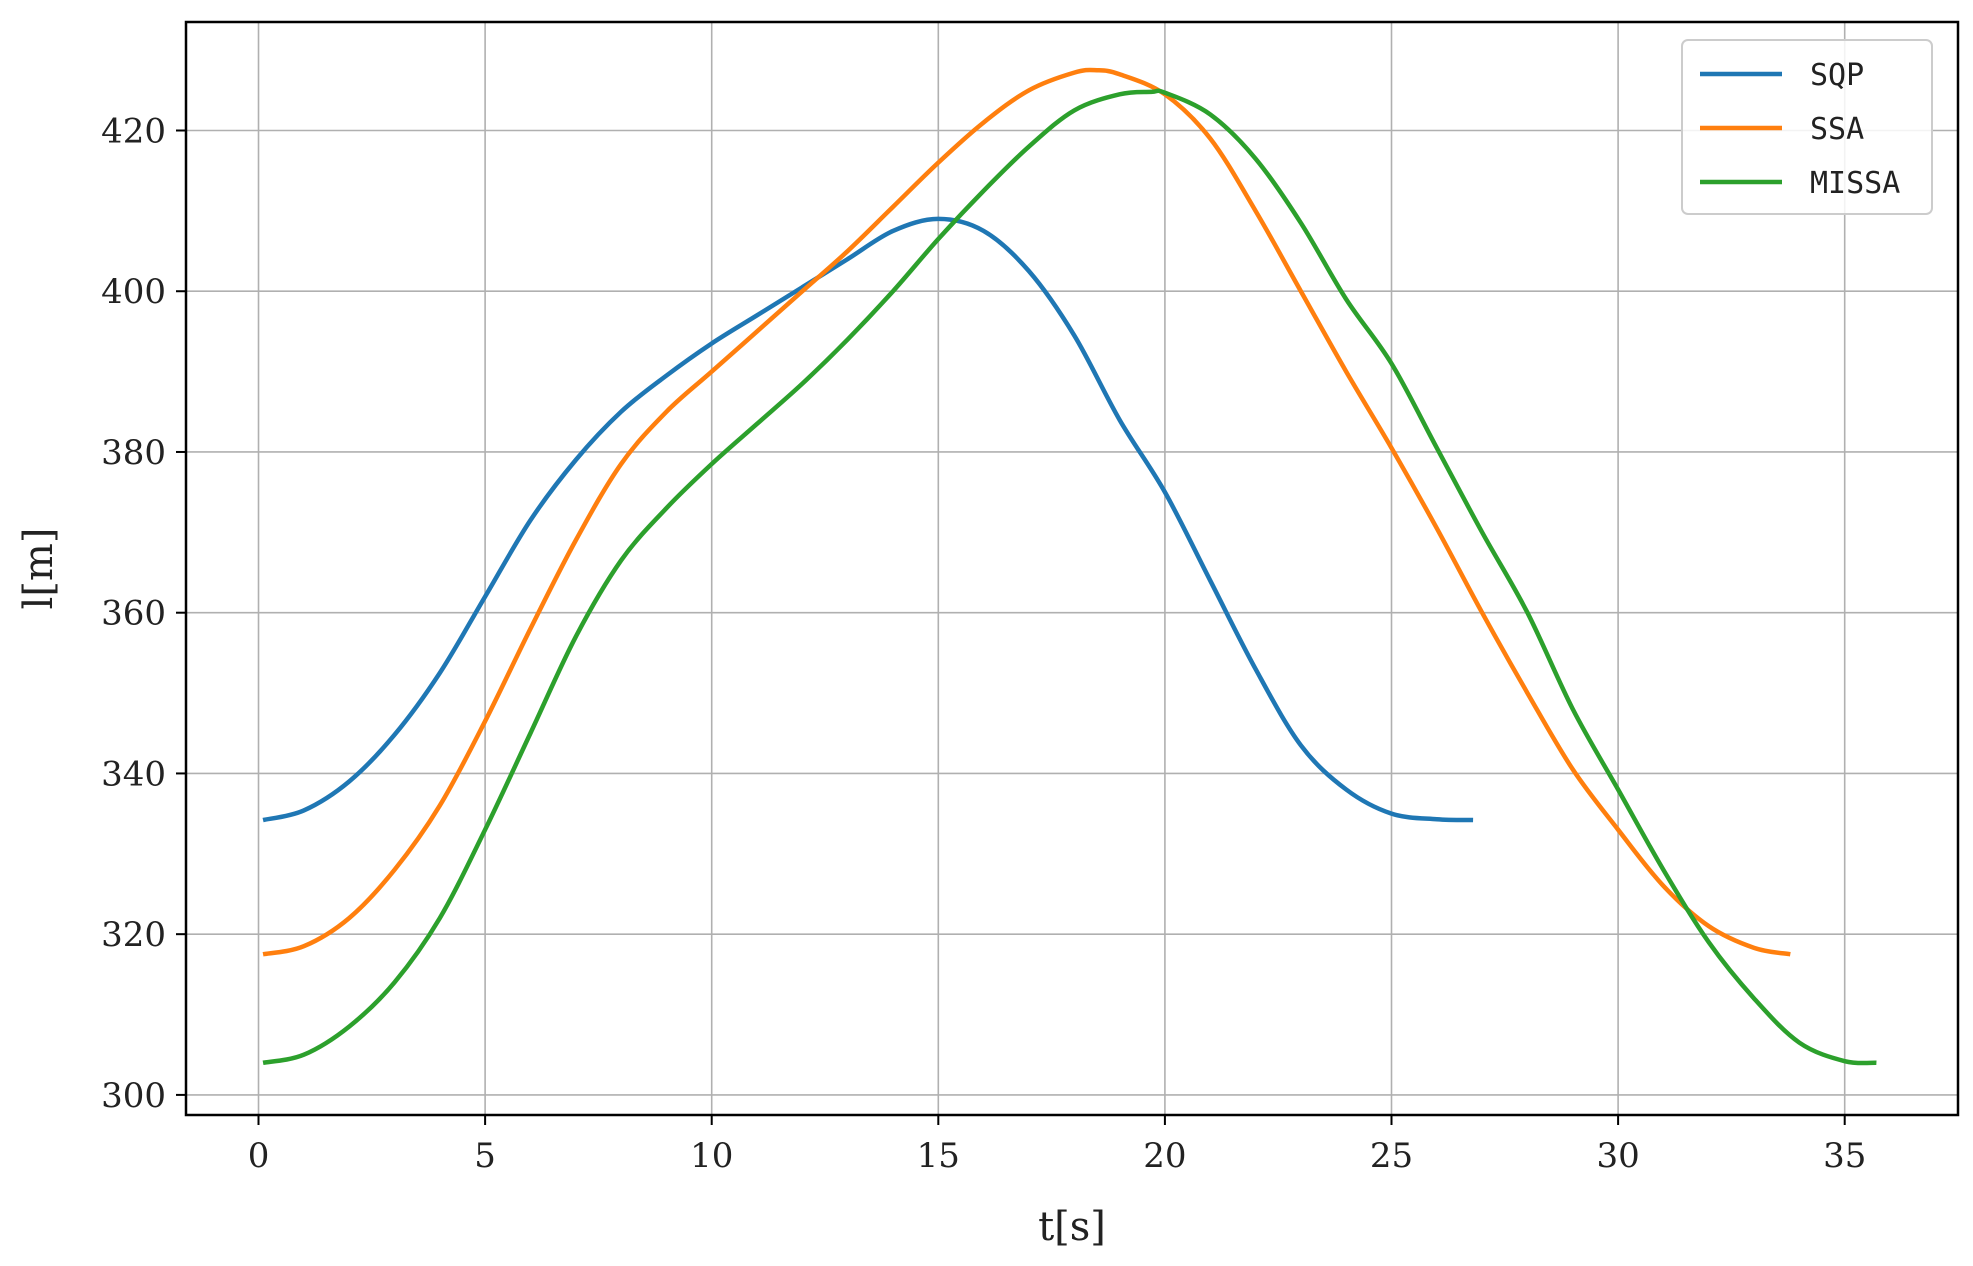  I want to click on x-tick-label: 35, so click(1844, 1156).